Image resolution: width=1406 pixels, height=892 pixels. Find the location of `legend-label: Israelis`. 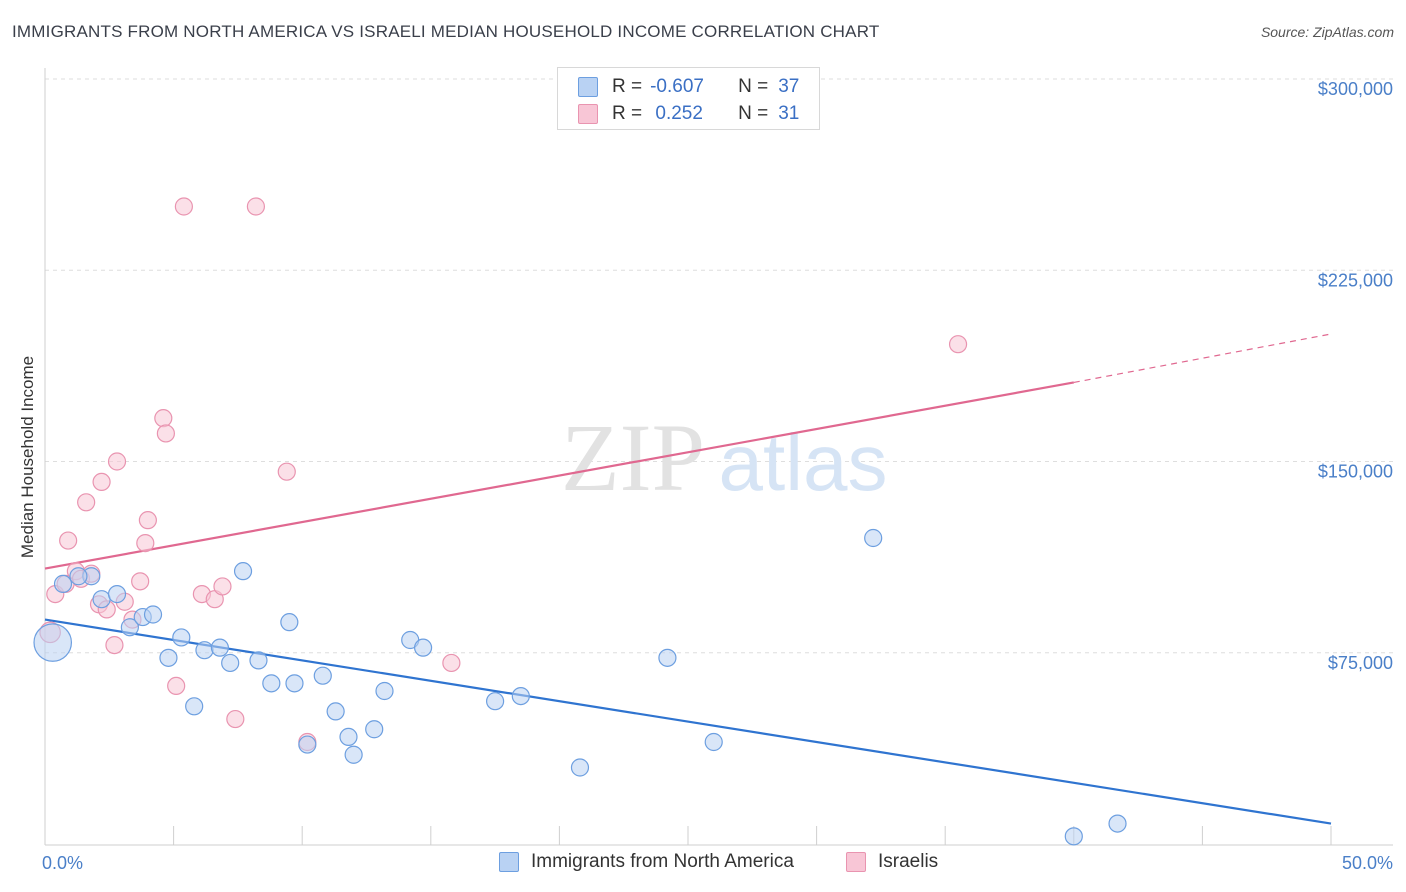

legend-label: Israelis is located at coordinates (908, 861).